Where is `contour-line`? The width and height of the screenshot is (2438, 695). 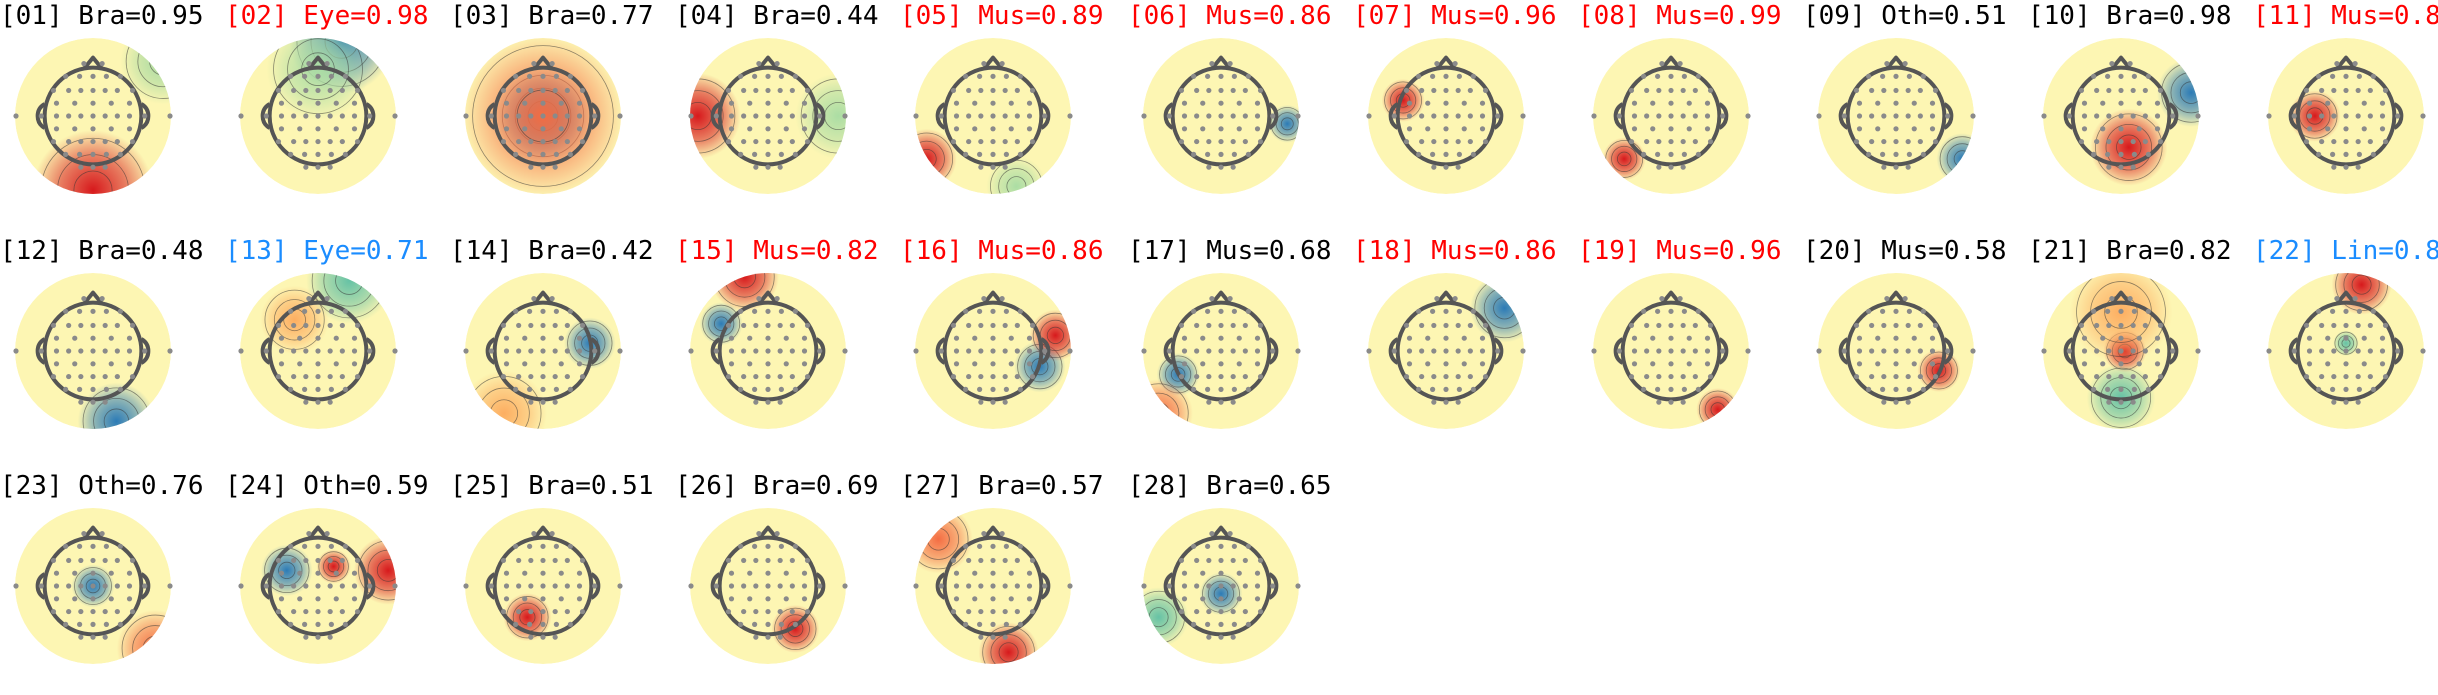 contour-line is located at coordinates (1055, 335).